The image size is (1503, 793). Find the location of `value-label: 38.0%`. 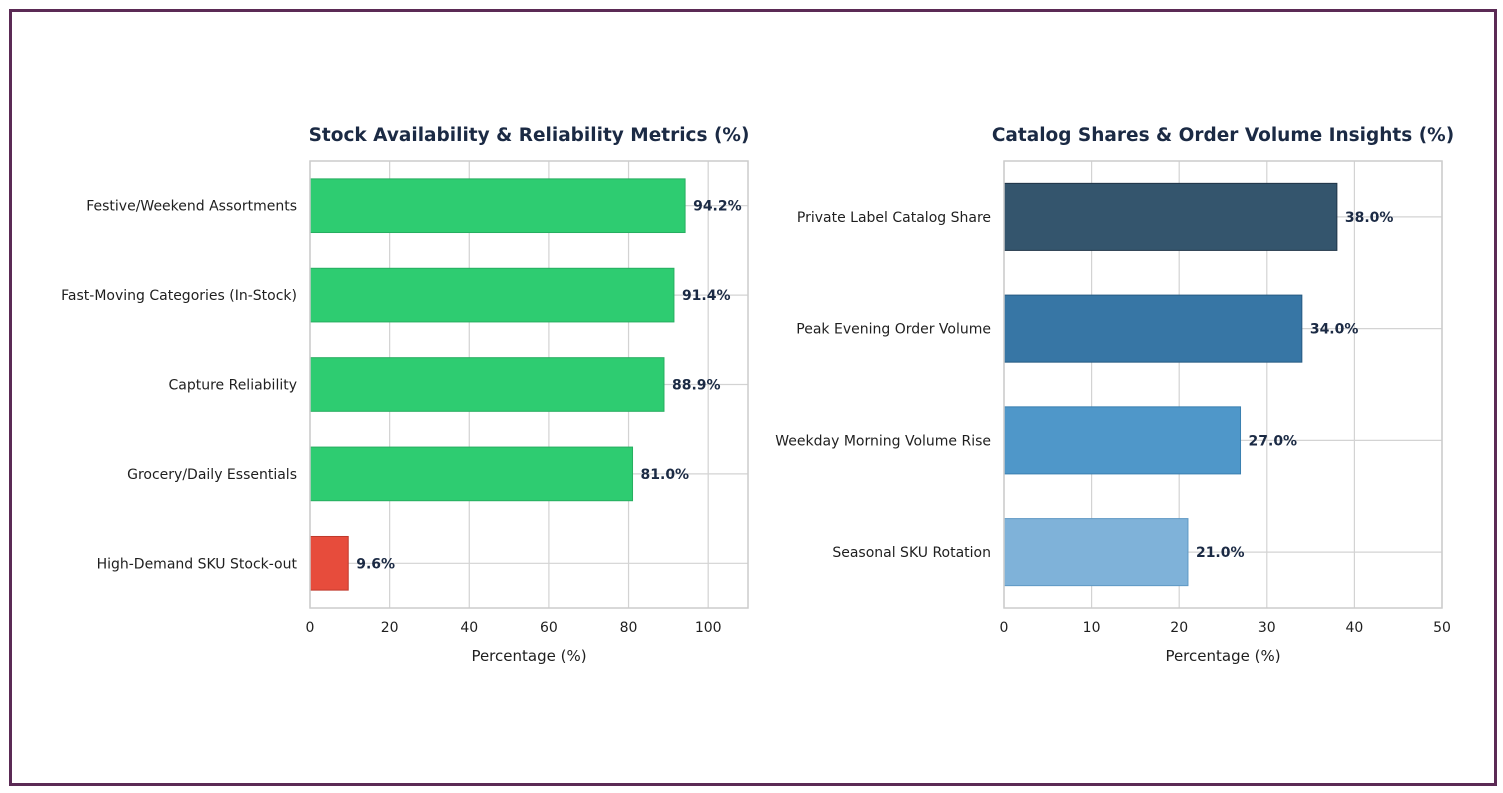

value-label: 38.0% is located at coordinates (1369, 218).